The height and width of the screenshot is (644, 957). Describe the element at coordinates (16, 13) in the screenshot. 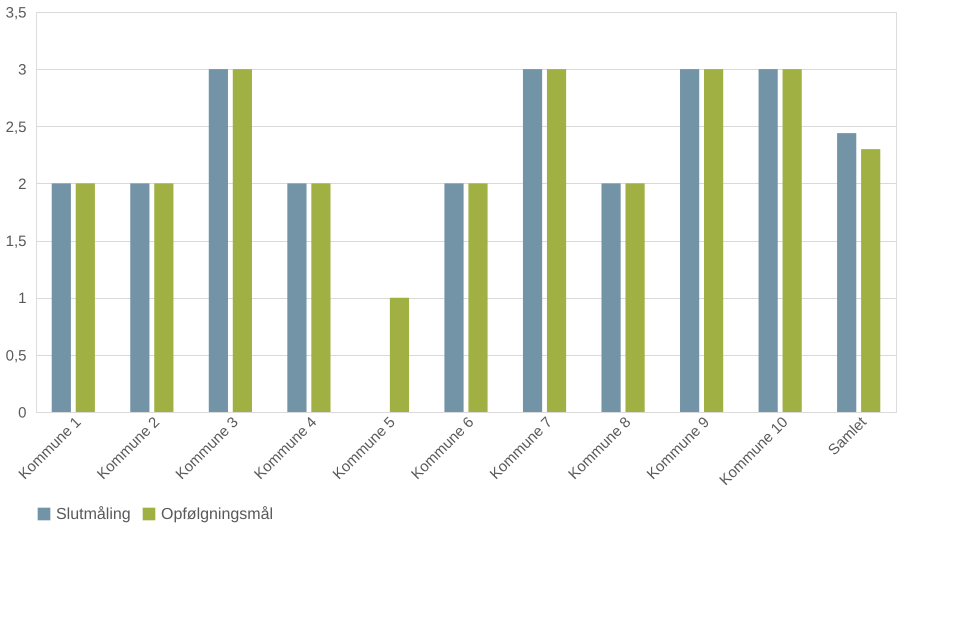

I see `y-tick-label: 3,5` at that location.